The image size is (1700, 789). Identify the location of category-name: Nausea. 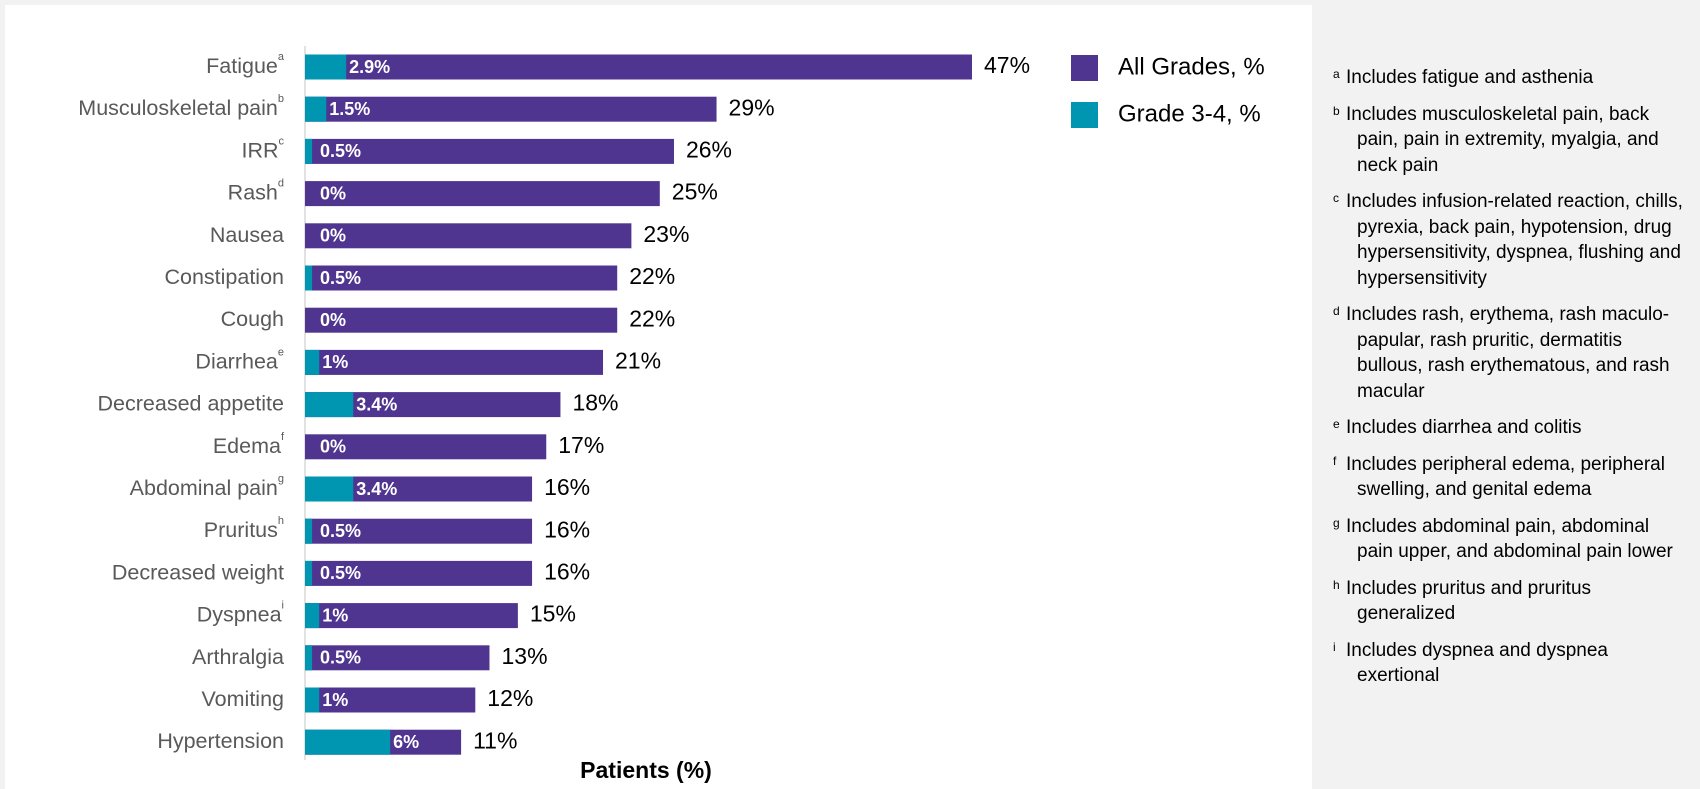
(247, 234).